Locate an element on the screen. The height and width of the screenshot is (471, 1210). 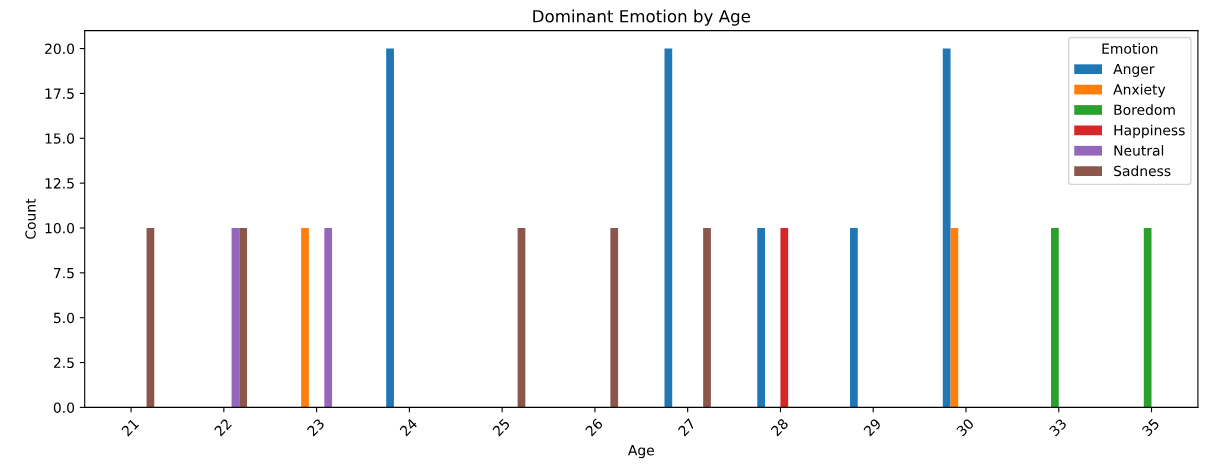
y-tick-label: 12.5 is located at coordinates (59, 183).